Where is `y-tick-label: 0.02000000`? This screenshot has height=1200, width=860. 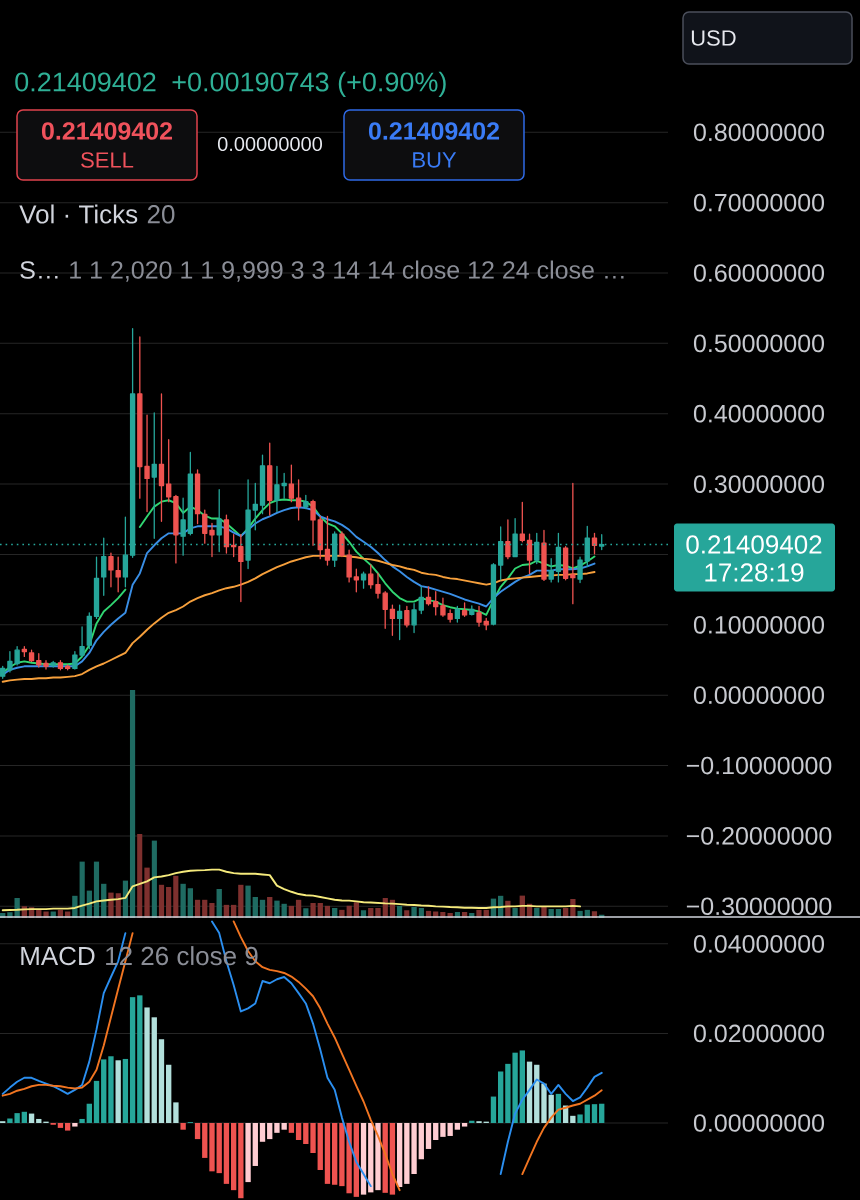
y-tick-label: 0.02000000 is located at coordinates (759, 1033).